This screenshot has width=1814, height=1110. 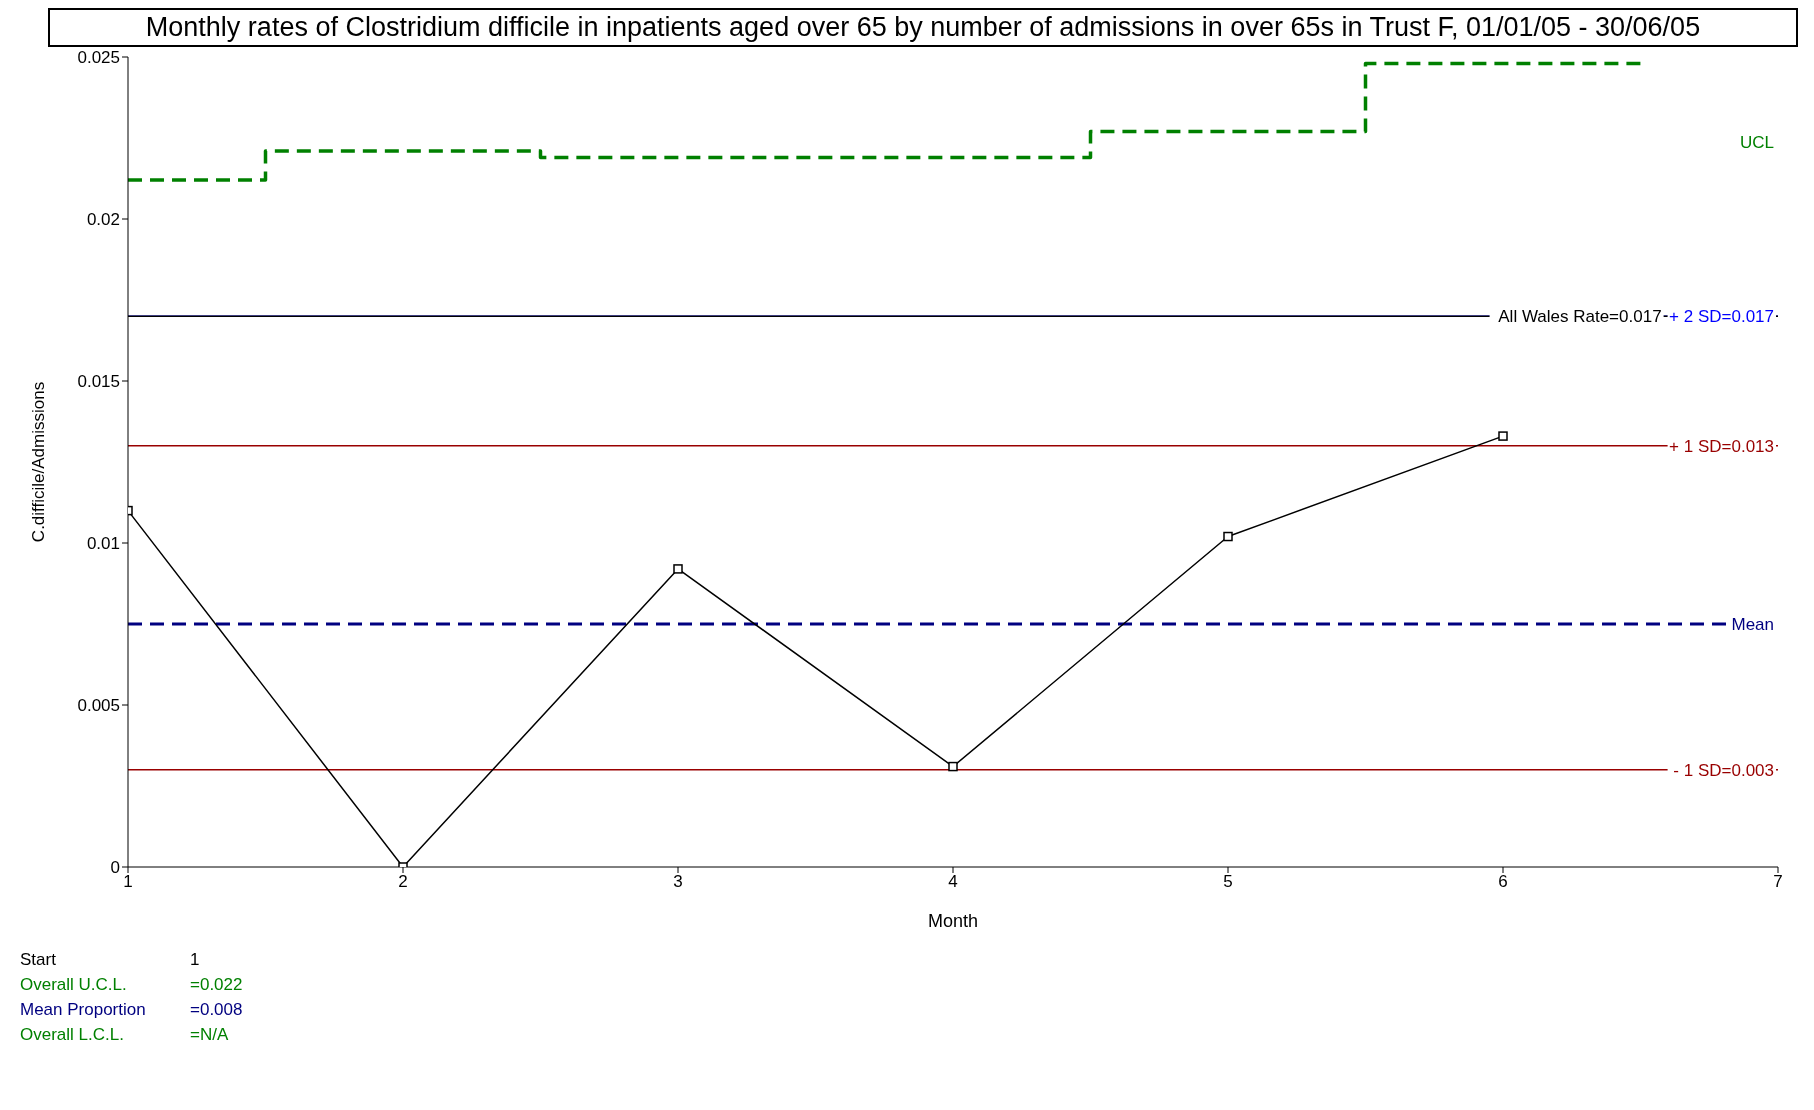 I want to click on x-axis-title: Month, so click(x=953, y=921).